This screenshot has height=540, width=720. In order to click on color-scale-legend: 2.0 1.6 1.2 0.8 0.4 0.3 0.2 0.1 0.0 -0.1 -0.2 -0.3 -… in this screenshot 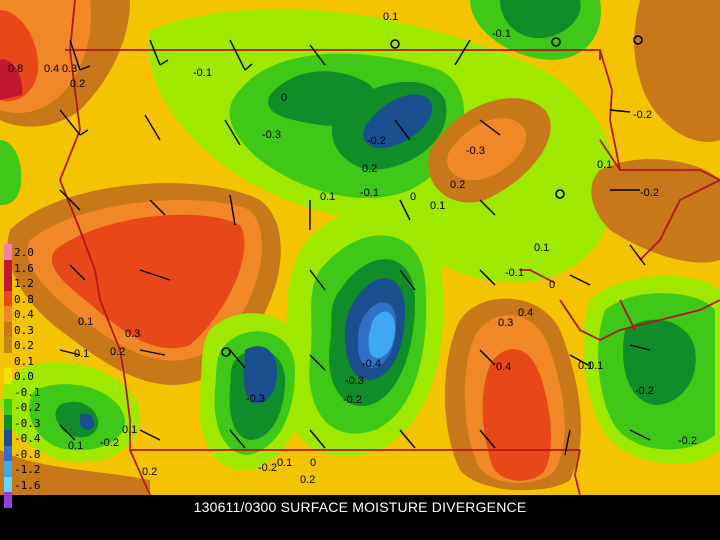, I will do `click(24, 379)`.